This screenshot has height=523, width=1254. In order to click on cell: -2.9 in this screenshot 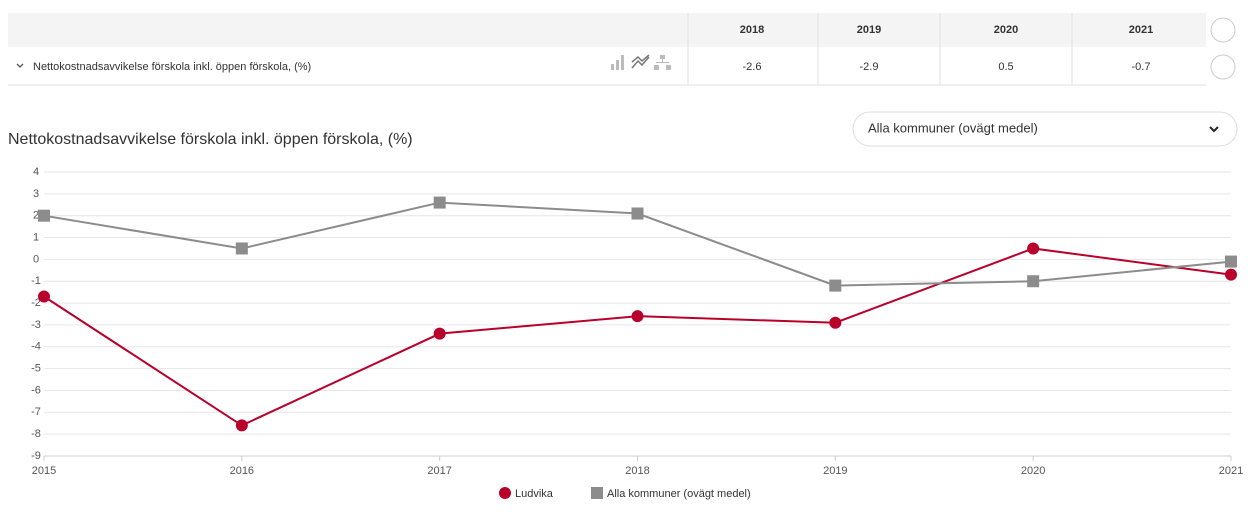, I will do `click(869, 67)`.